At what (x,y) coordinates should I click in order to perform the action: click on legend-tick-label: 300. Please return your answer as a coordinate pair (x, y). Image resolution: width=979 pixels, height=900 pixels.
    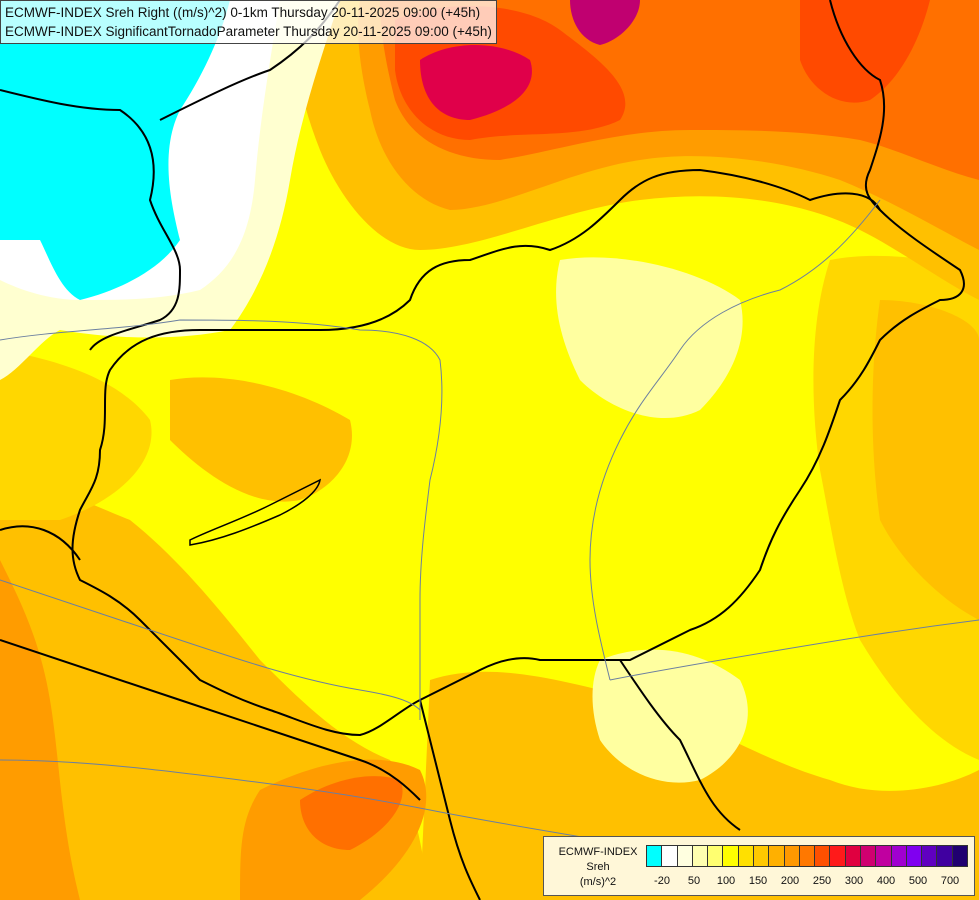
    Looking at the image, I should click on (854, 881).